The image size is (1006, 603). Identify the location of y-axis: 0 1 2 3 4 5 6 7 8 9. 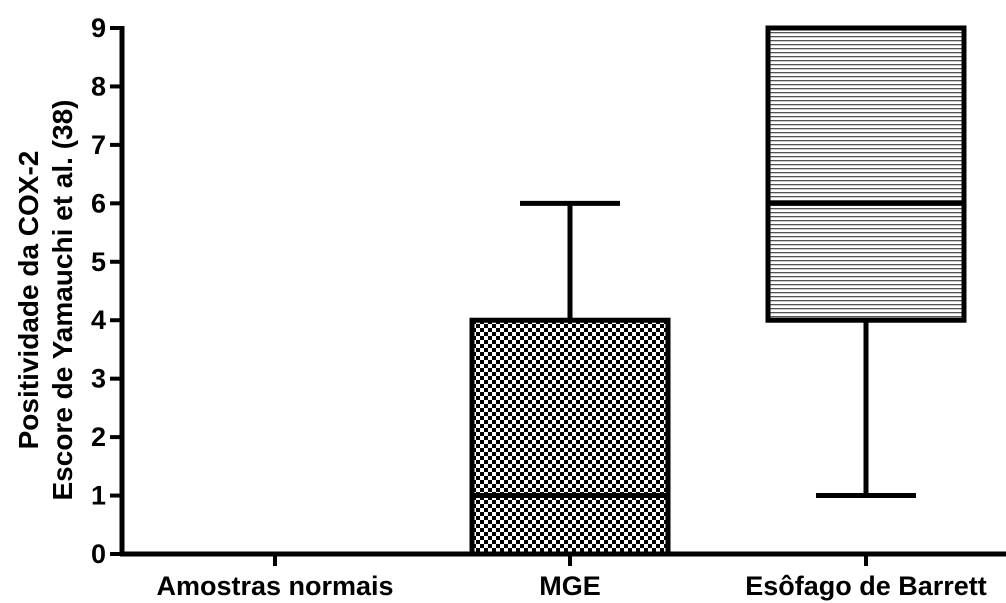
(108, 291).